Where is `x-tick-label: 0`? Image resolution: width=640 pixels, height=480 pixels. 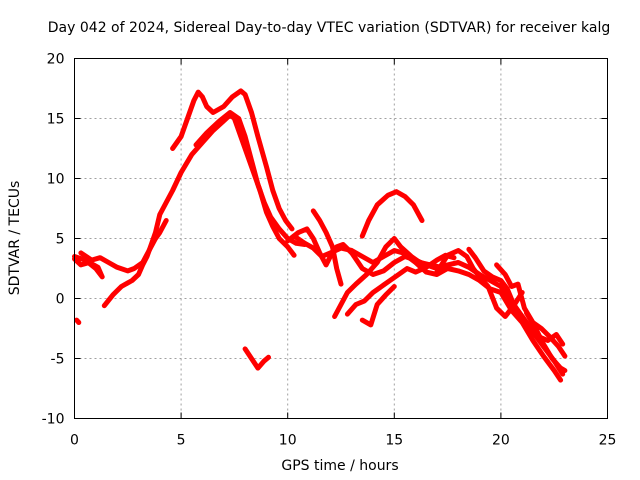 x-tick-label: 0 is located at coordinates (74, 441).